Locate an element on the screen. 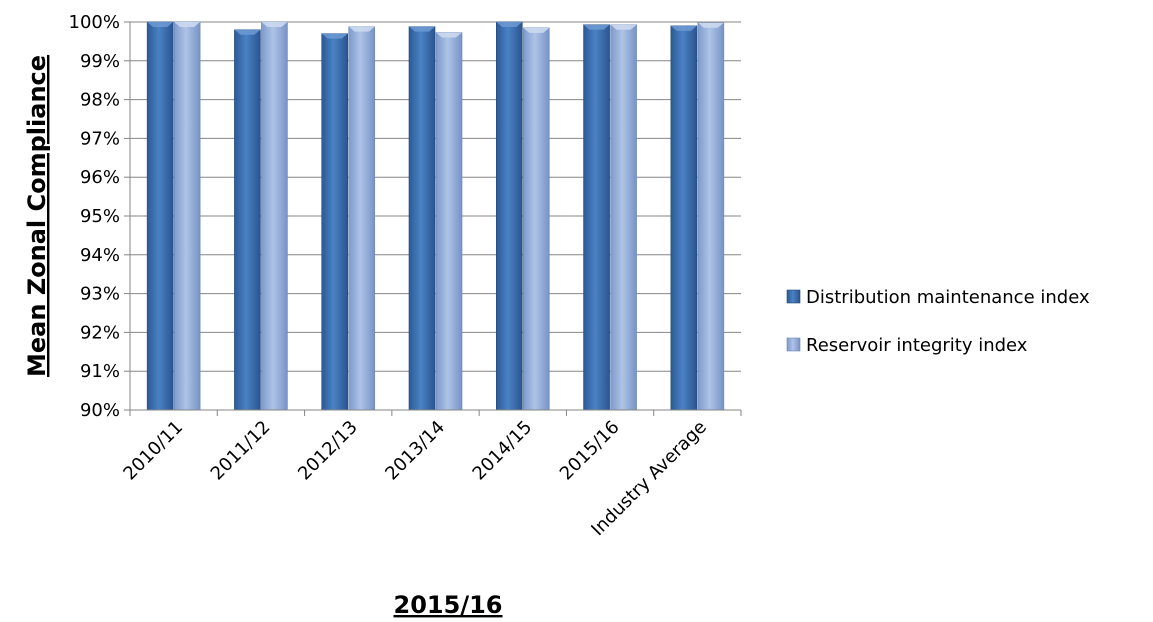 The height and width of the screenshot is (622, 1153). y-axis-tick-labels: 90% 91% 92% 93% 94% 95% 96% 97% 98% 99% 100% is located at coordinates (94, 216).